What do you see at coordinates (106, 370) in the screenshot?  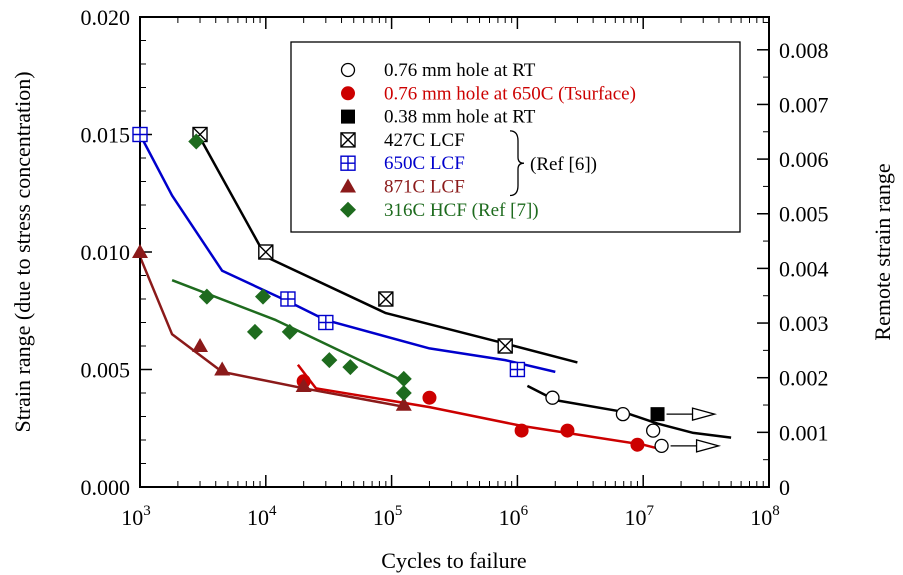 I see `y-tick-label: 0.005` at bounding box center [106, 370].